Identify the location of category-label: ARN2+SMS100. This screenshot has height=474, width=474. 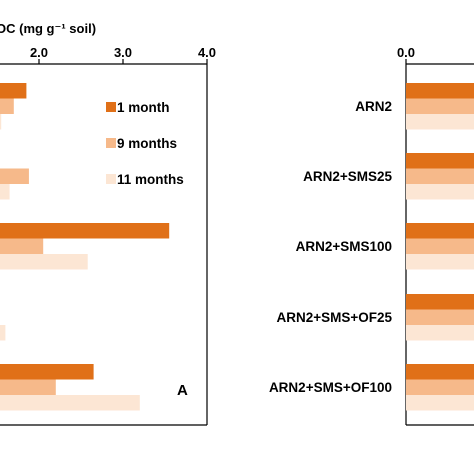
(344, 246).